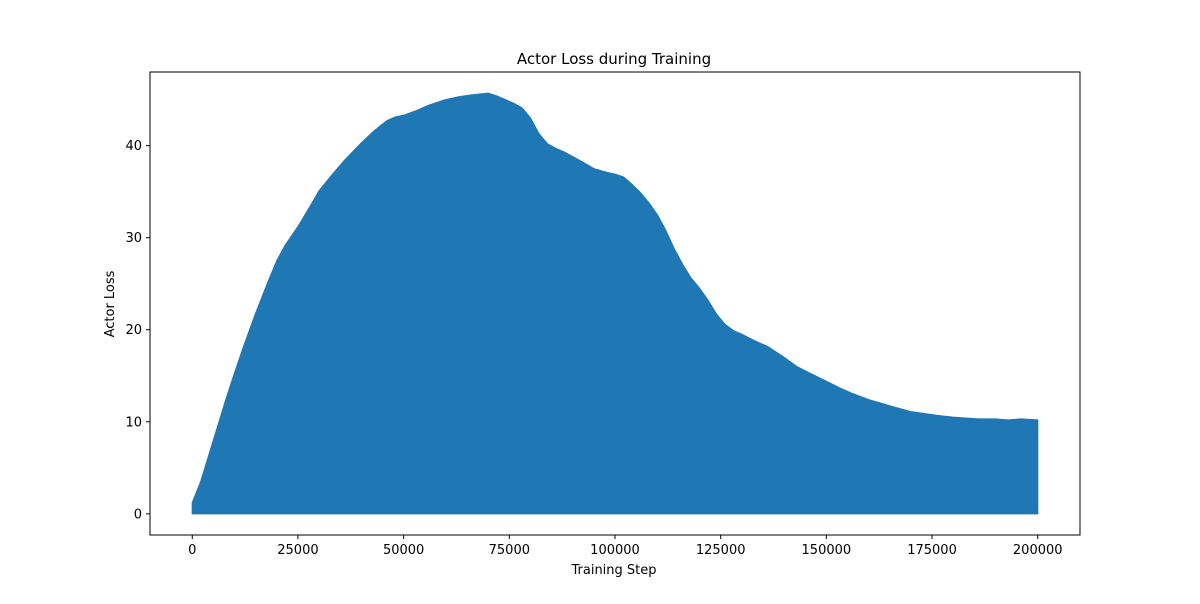 This screenshot has height=604, width=1200. Describe the element at coordinates (297, 550) in the screenshot. I see `x-tick-label: 25000` at that location.